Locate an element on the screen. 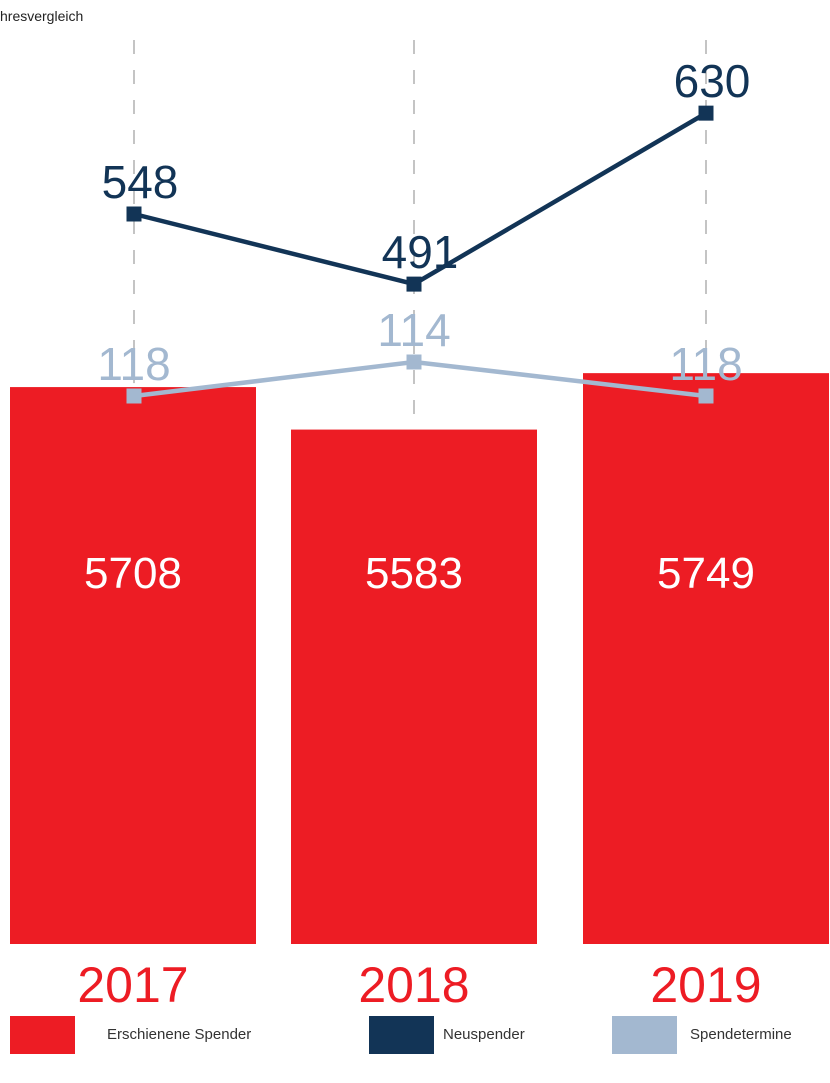 Image resolution: width=830 pixels, height=1083 pixels. neuspender-point-2017 is located at coordinates (134, 214).